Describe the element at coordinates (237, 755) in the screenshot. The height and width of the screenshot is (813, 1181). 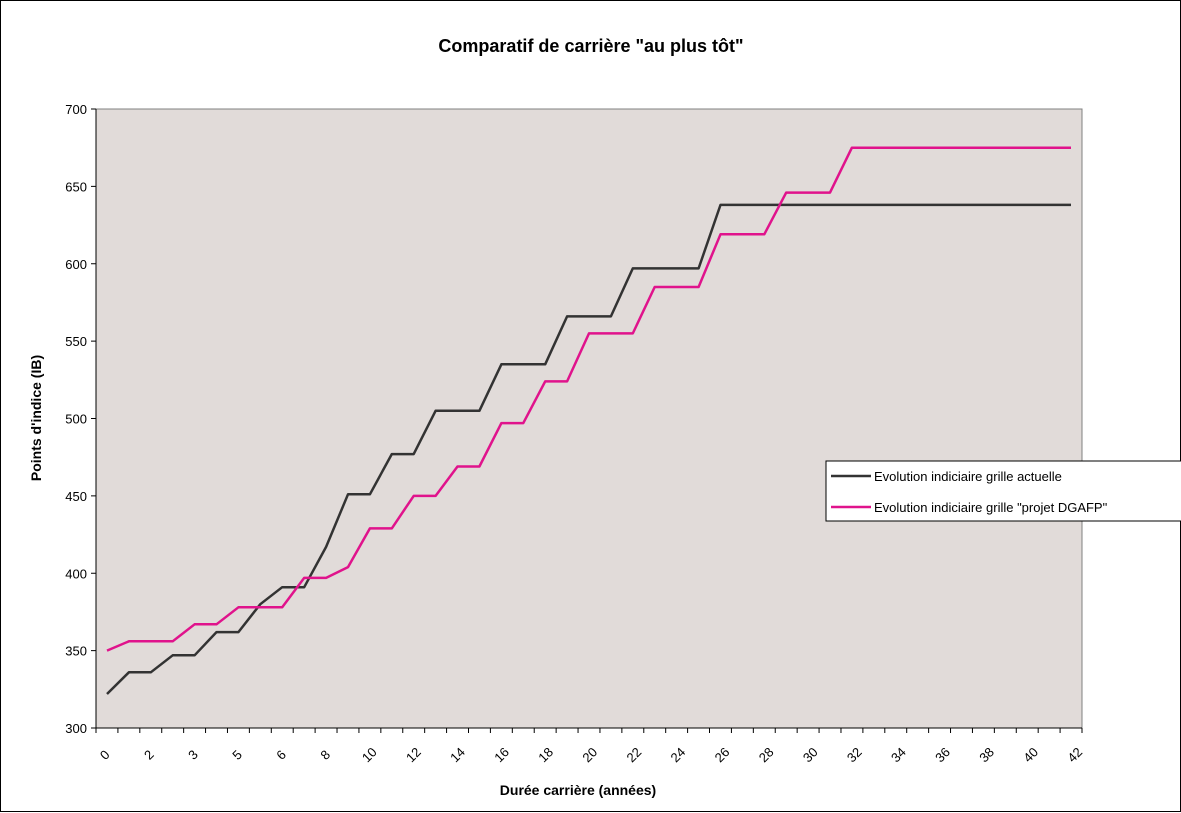
I see `x-tick-label: 5` at that location.